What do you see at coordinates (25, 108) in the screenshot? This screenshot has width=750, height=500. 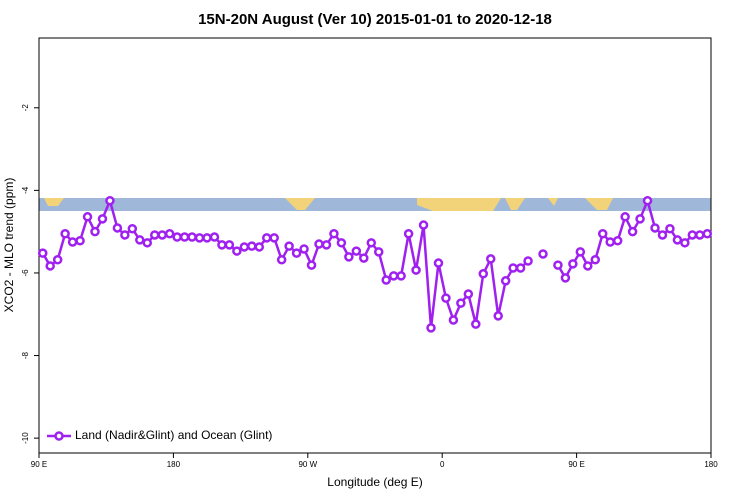 I see `y-tick-label: -2` at bounding box center [25, 108].